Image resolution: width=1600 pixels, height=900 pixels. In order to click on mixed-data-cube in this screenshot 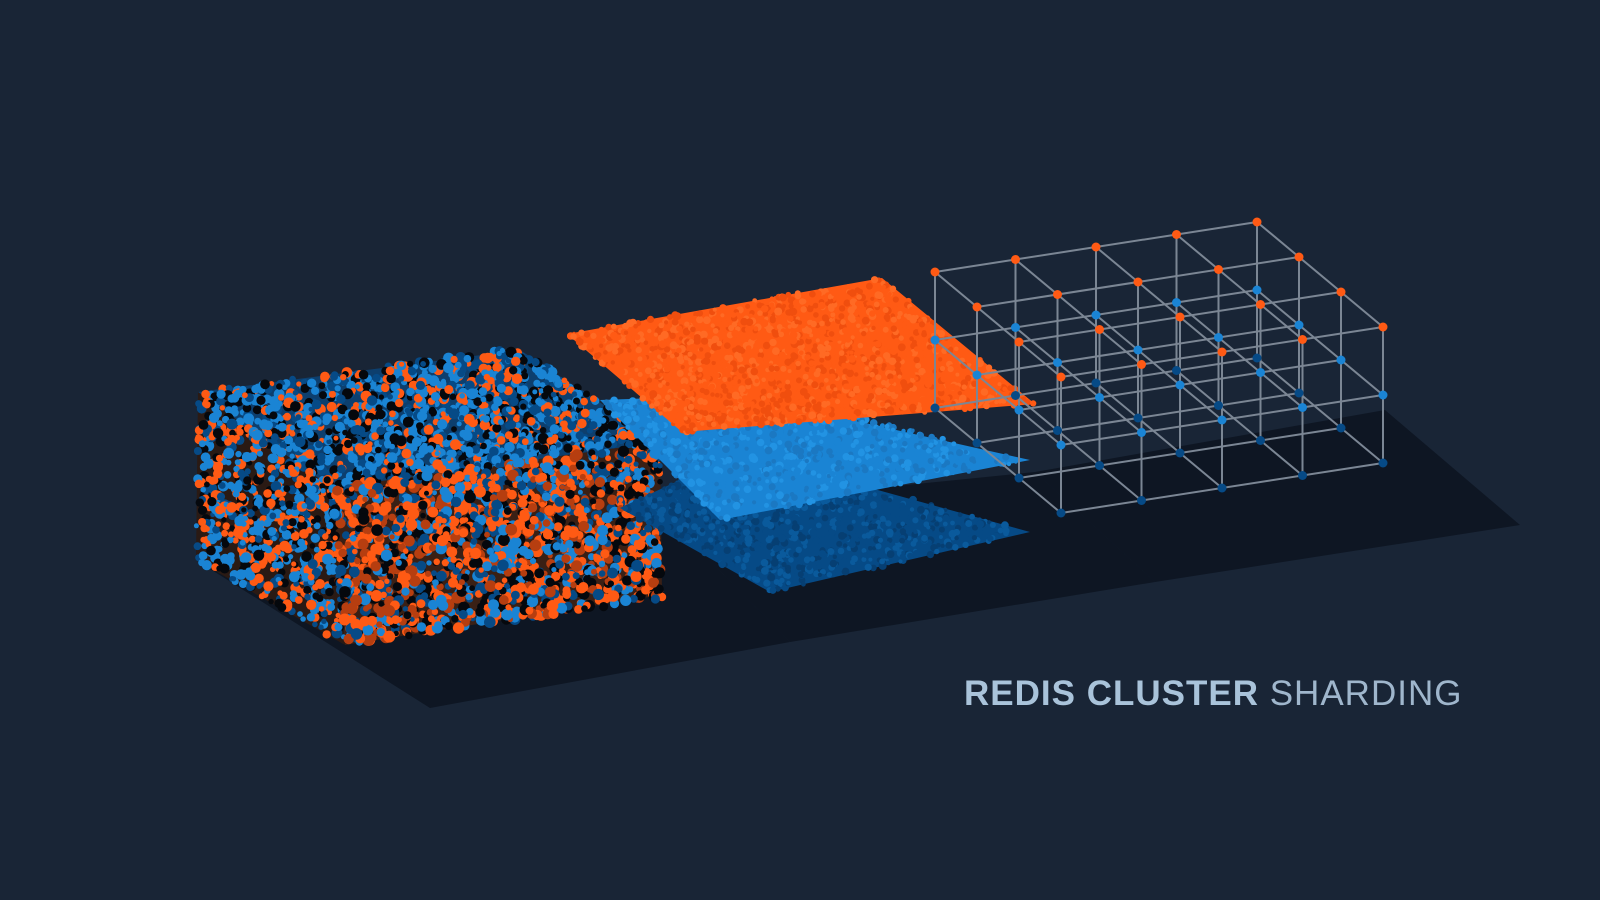, I will do `click(430, 496)`.